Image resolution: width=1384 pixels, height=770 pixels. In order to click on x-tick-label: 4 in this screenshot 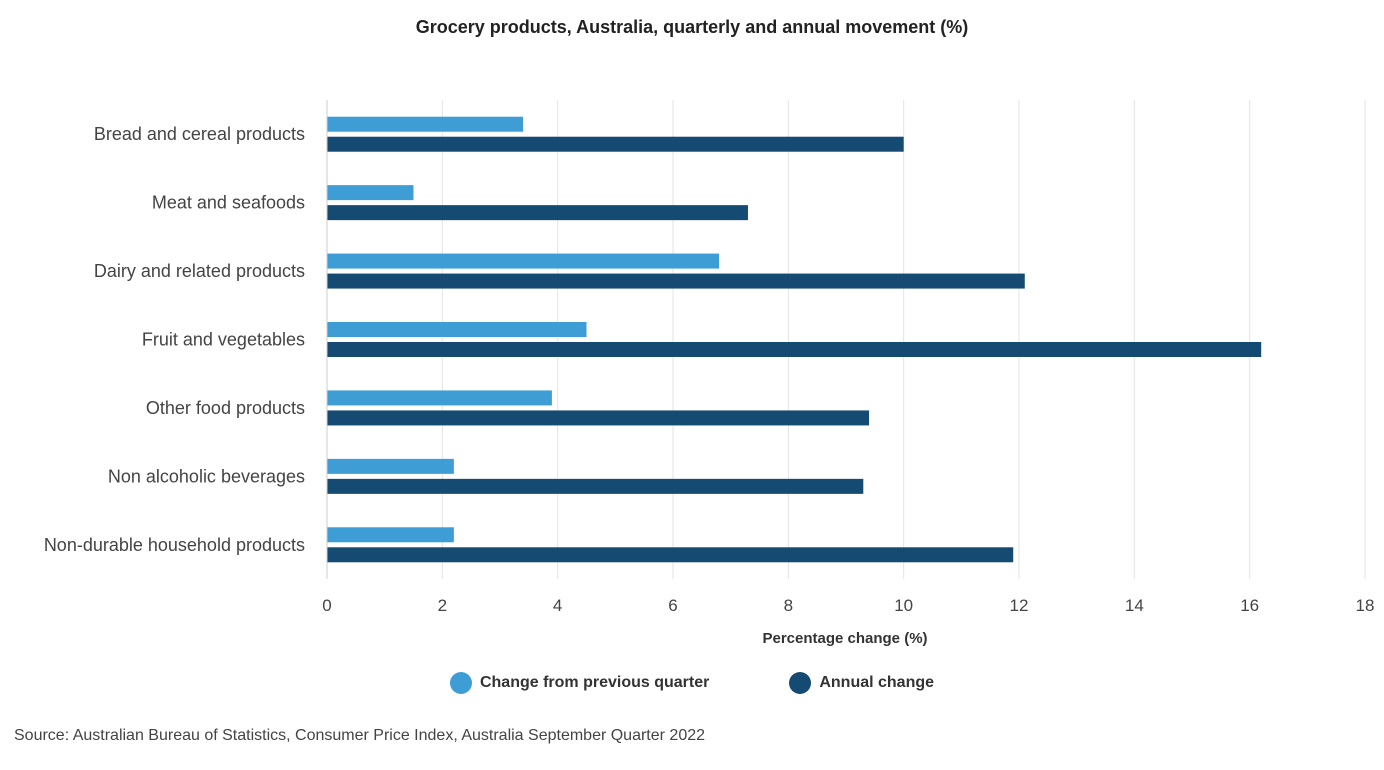, I will do `click(557, 605)`.